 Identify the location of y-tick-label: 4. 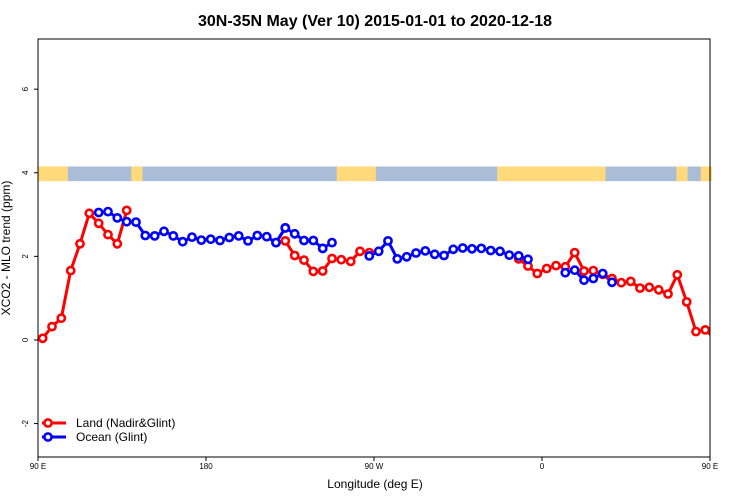
(25, 172).